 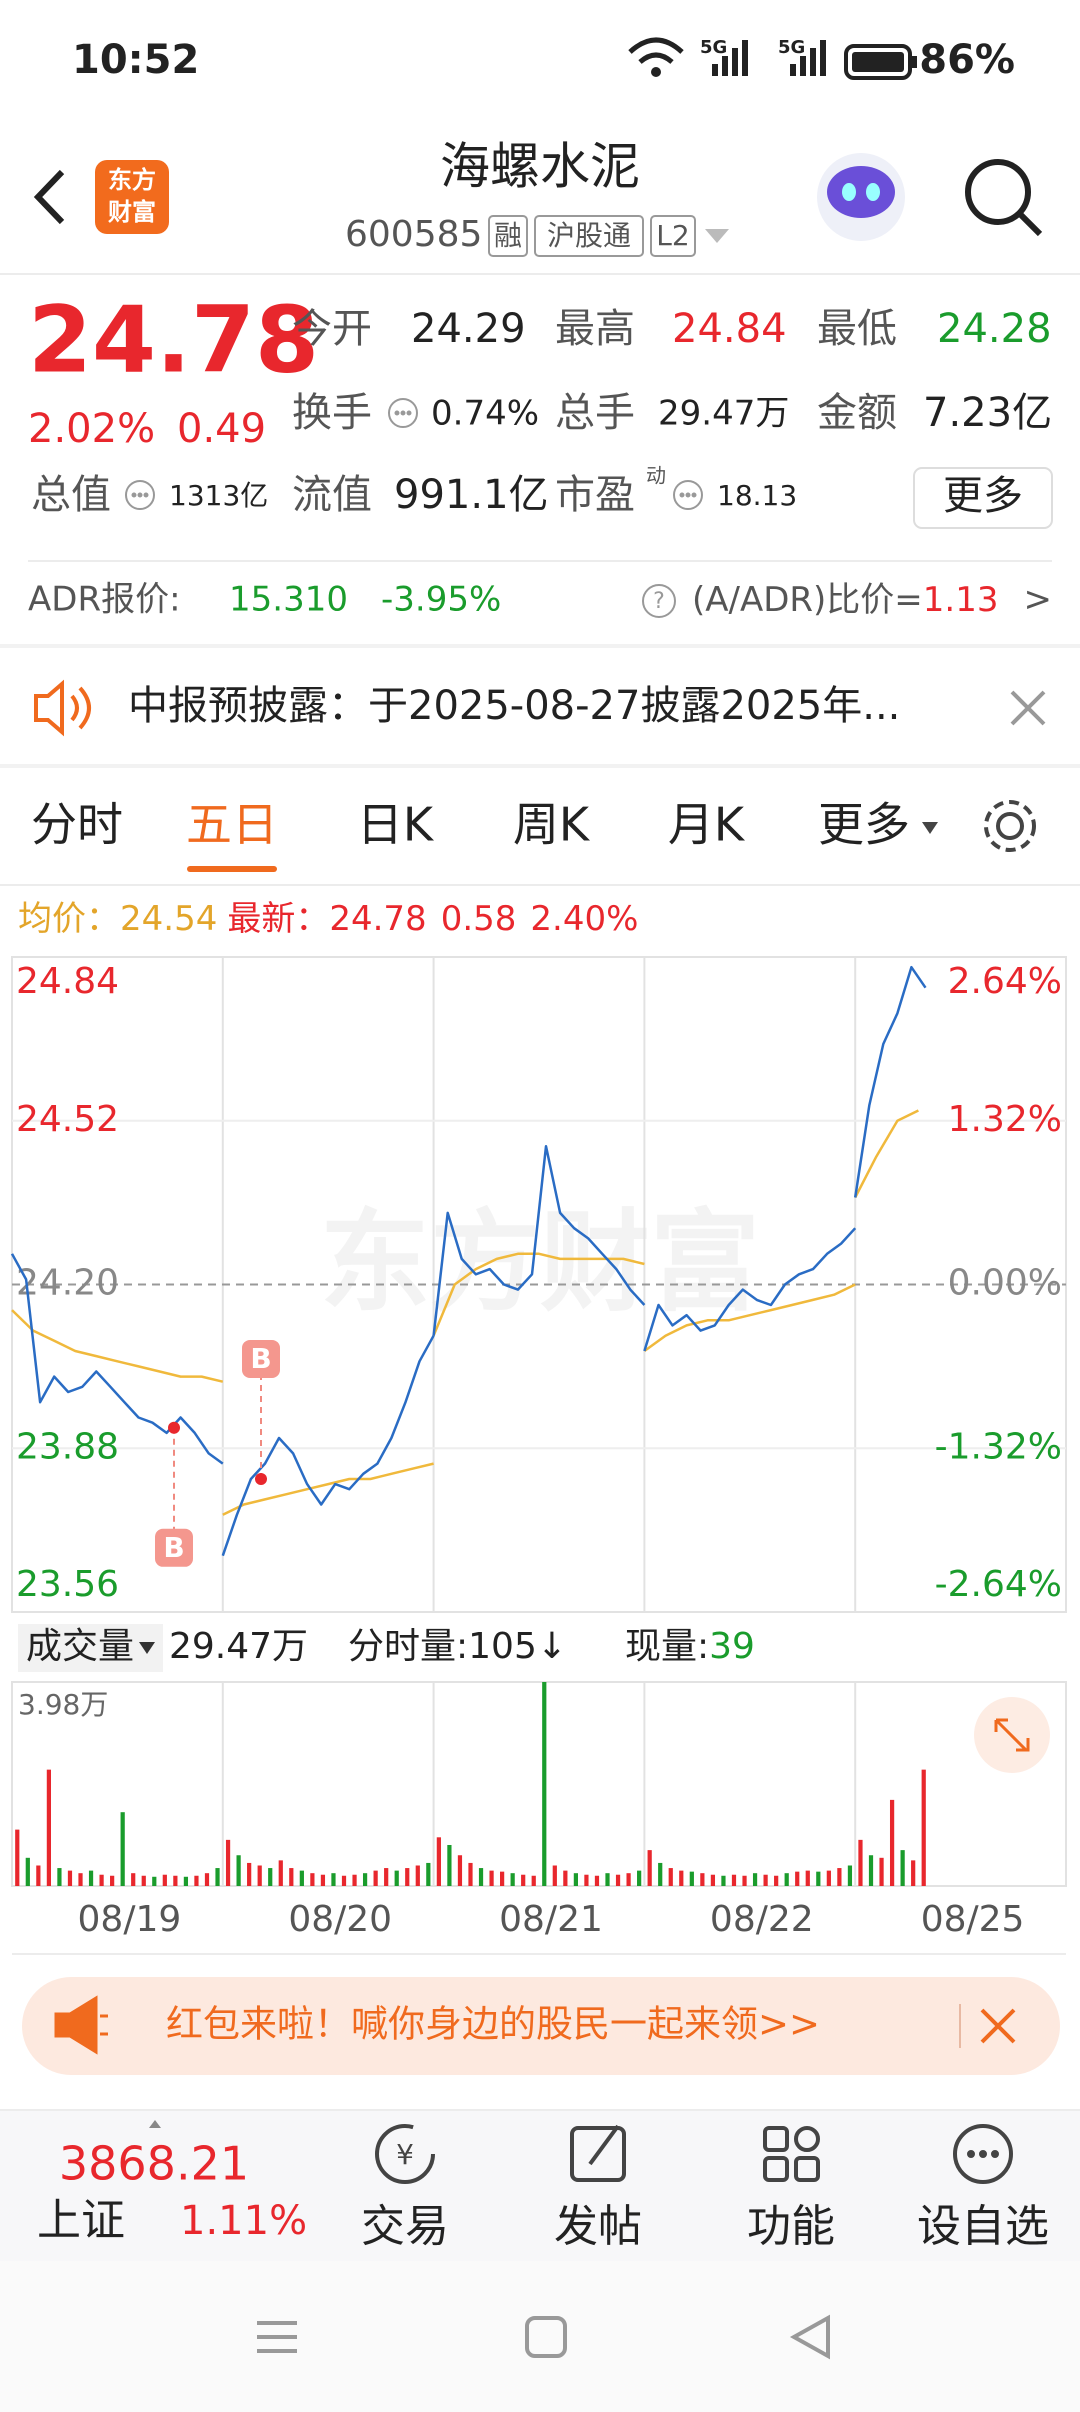 I want to click on system-nav, so click(x=540, y=2336).